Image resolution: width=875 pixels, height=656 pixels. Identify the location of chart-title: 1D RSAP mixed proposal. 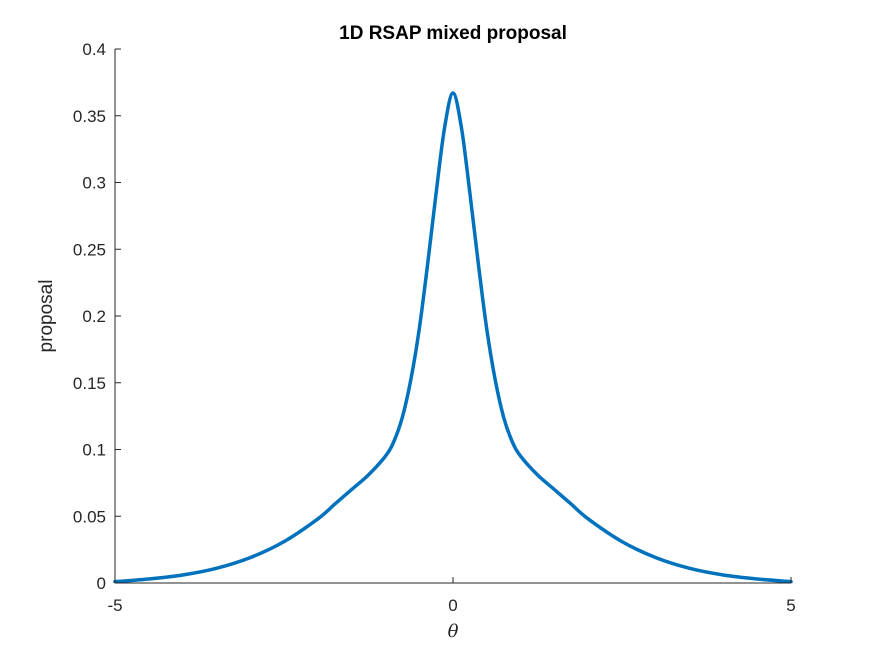
(453, 33).